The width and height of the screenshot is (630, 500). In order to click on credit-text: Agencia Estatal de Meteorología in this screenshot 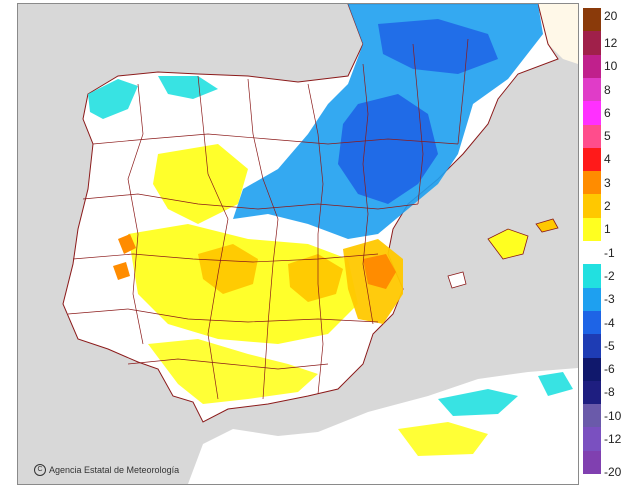, I will do `click(114, 470)`.